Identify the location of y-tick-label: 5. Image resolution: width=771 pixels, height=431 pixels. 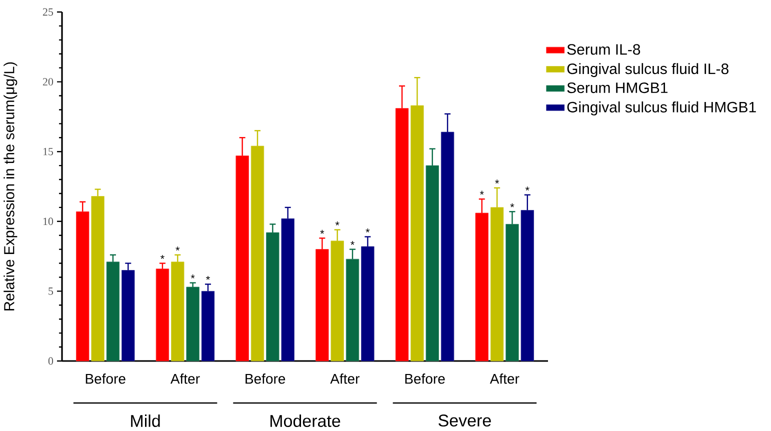
(51, 291).